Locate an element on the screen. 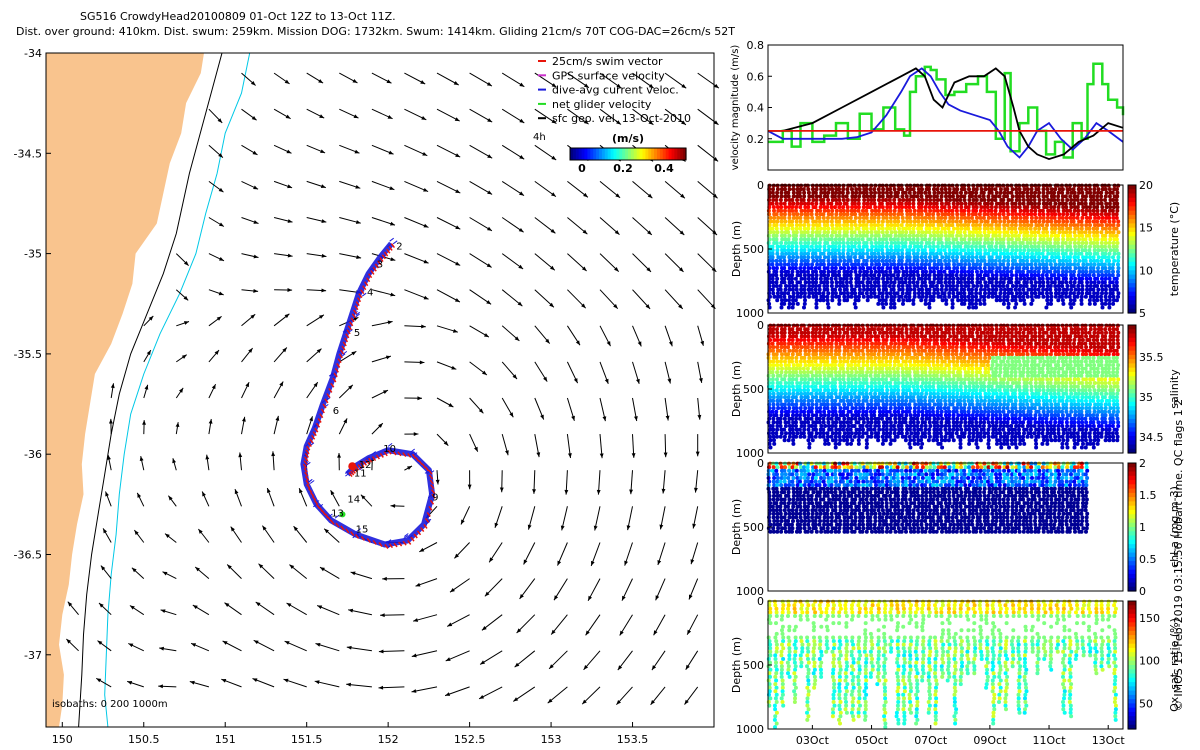 This screenshot has width=1200, height=750. map-ytick-label: -34.5 is located at coordinates (28, 153).